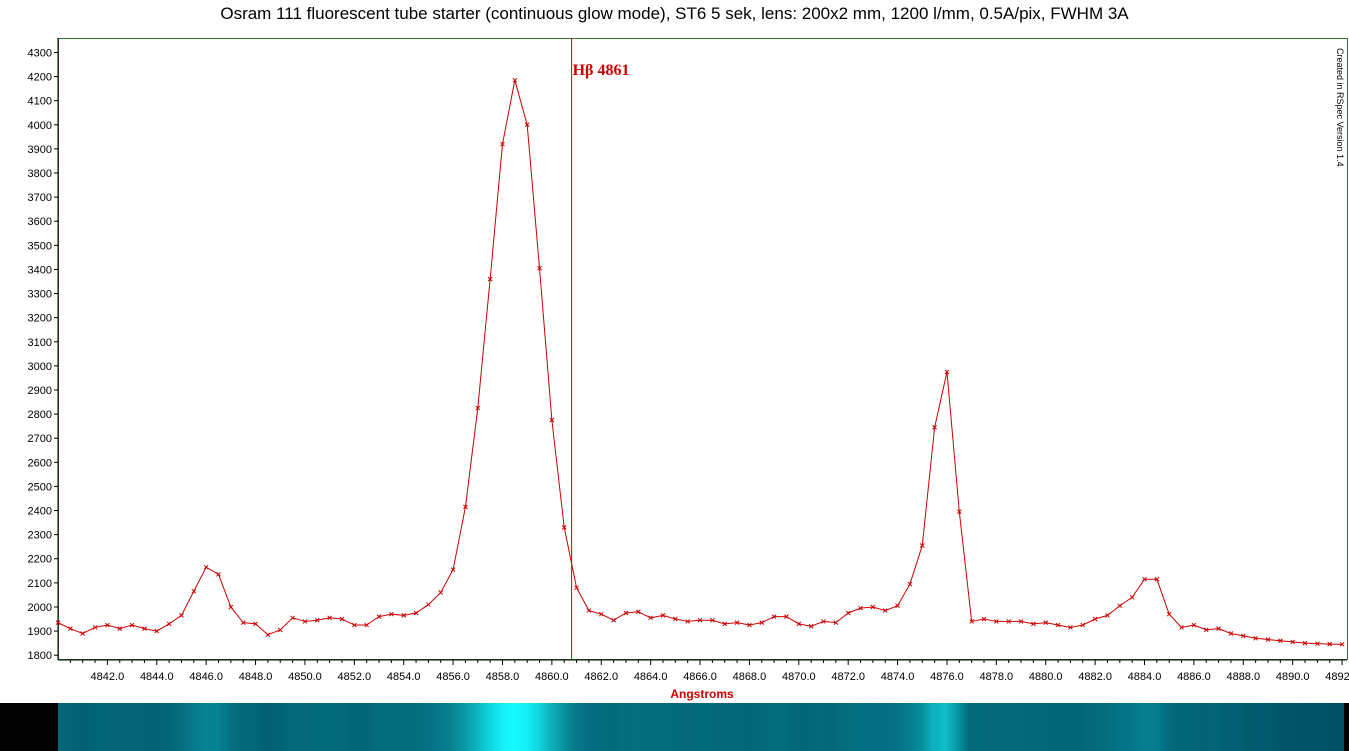 The height and width of the screenshot is (751, 1349). I want to click on x-tick-label: 4862.0, so click(601, 677).